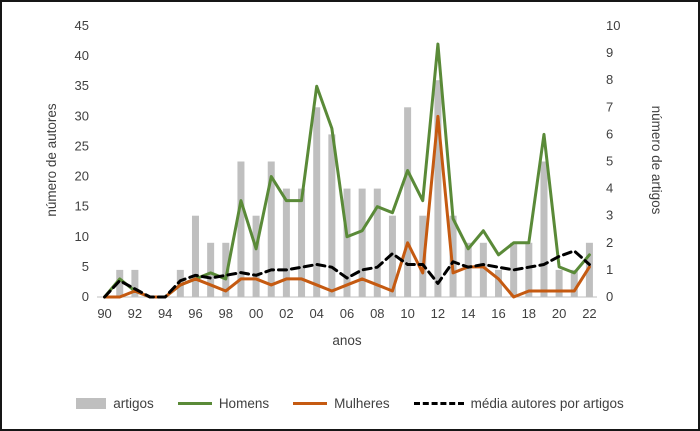  Describe the element at coordinates (589, 313) in the screenshot. I see `svg-text: 22` at that location.